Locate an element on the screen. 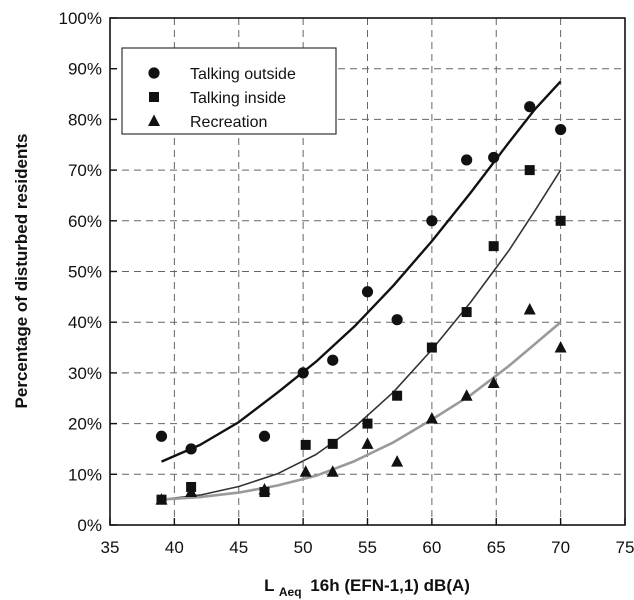  y-tick-label: 10% is located at coordinates (85, 474).